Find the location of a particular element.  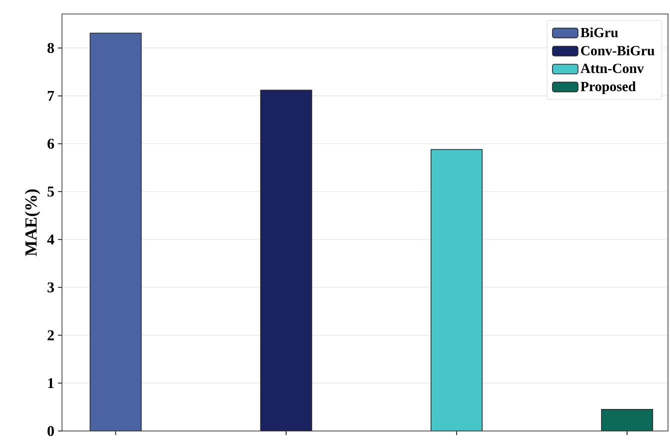

y-tick-label: 7 is located at coordinates (51, 95).